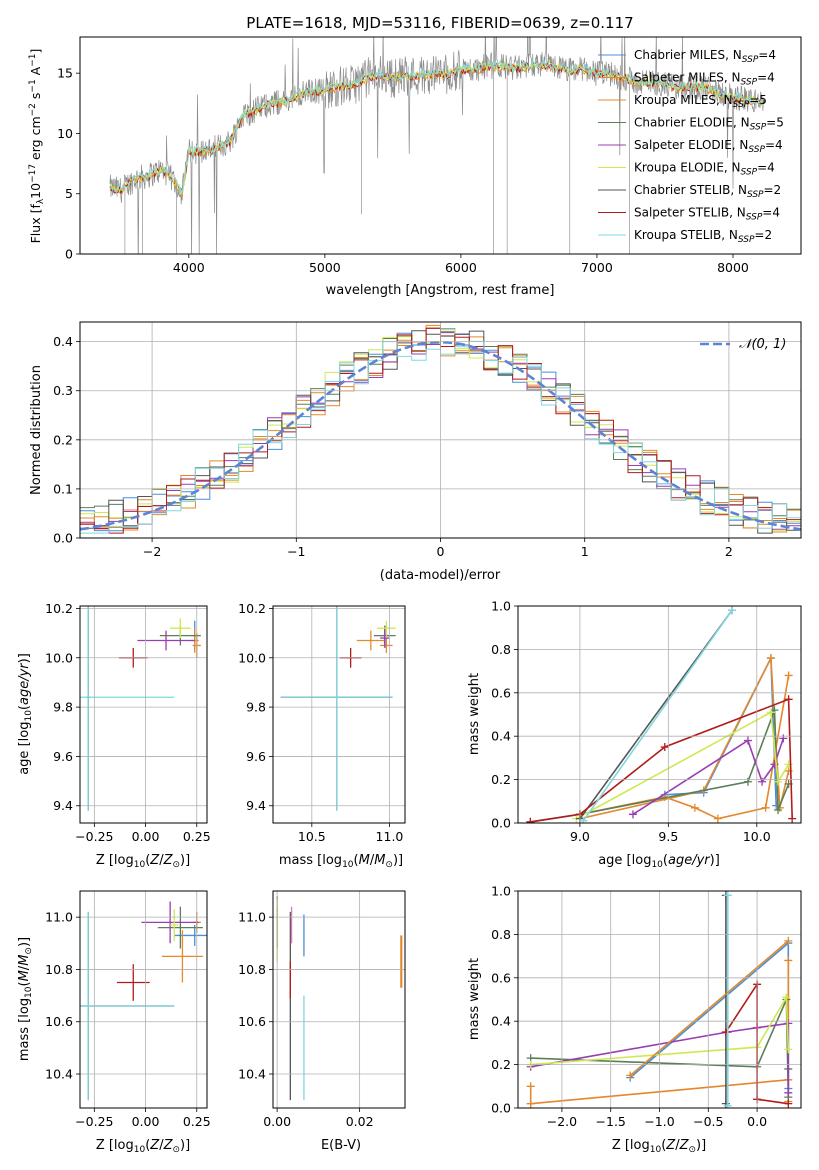 Image resolution: width=819 pixels, height=1170 pixels. I want to click on x-tick-label: −1.0, so click(659, 1121).